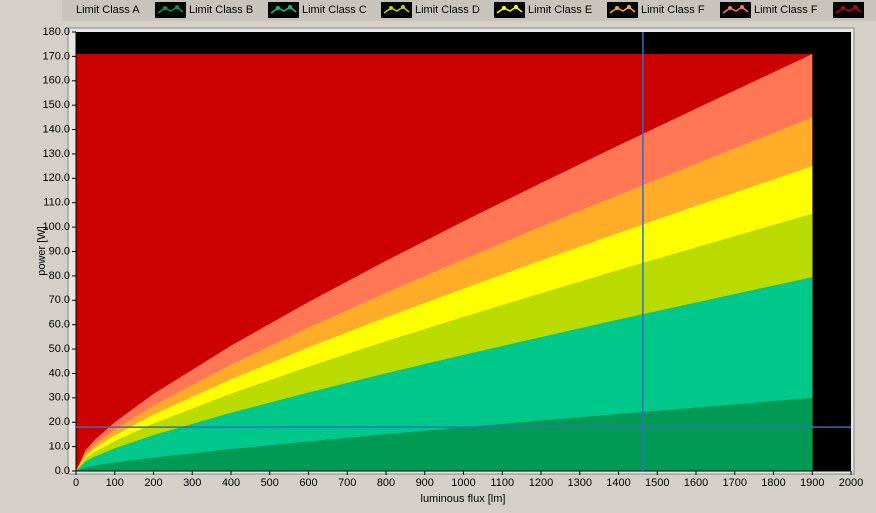 Image resolution: width=876 pixels, height=513 pixels. What do you see at coordinates (541, 483) in the screenshot?
I see `x-tick-label: 1200` at bounding box center [541, 483].